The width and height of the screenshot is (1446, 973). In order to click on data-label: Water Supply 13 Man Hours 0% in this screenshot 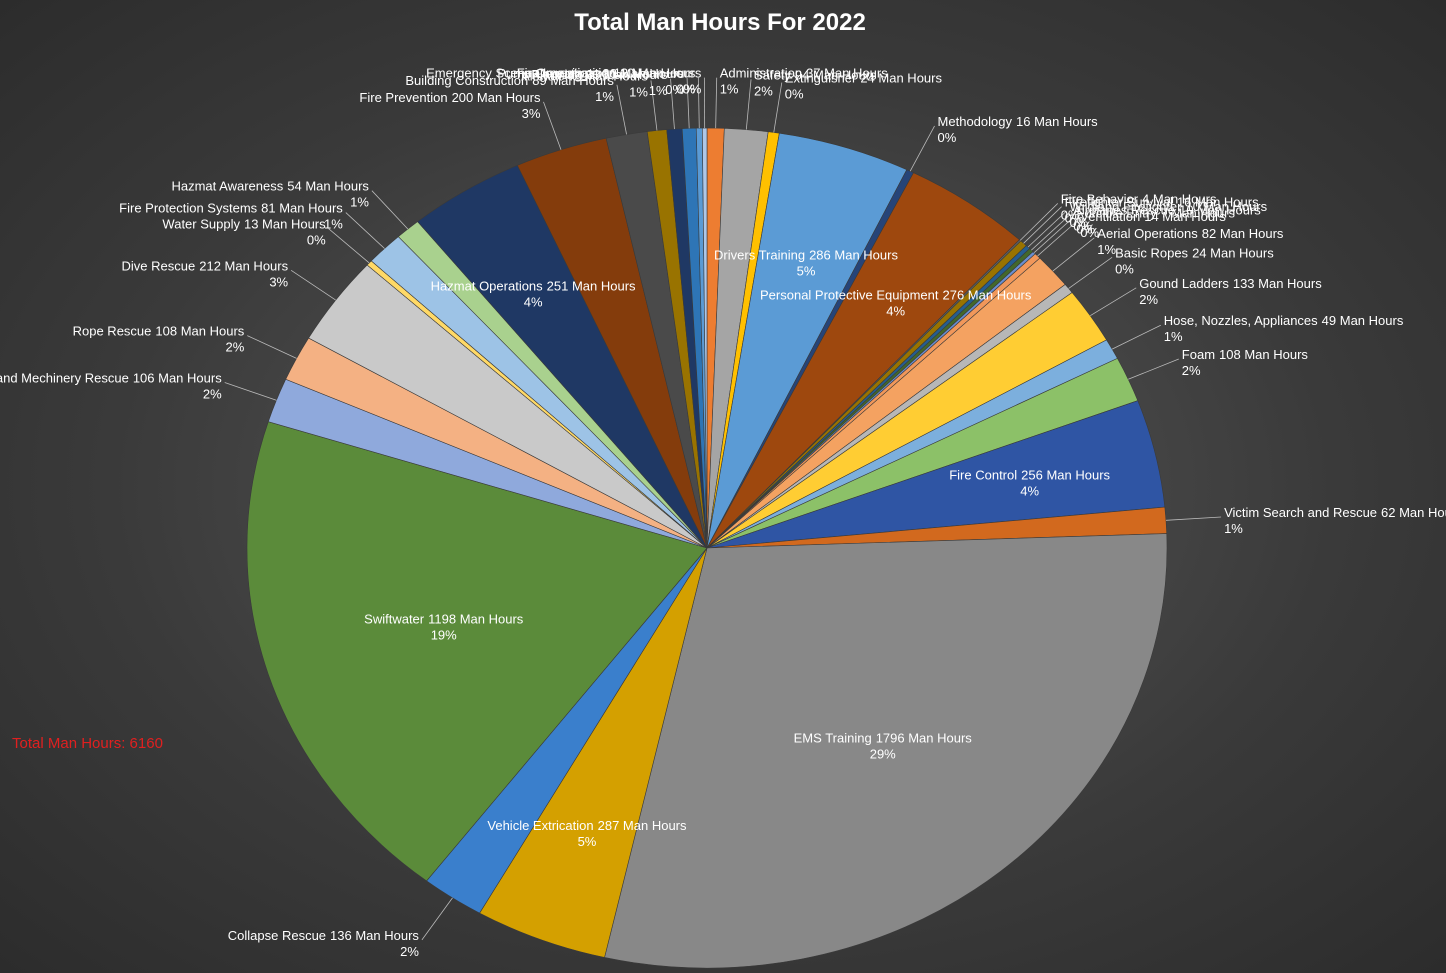, I will do `click(244, 232)`.